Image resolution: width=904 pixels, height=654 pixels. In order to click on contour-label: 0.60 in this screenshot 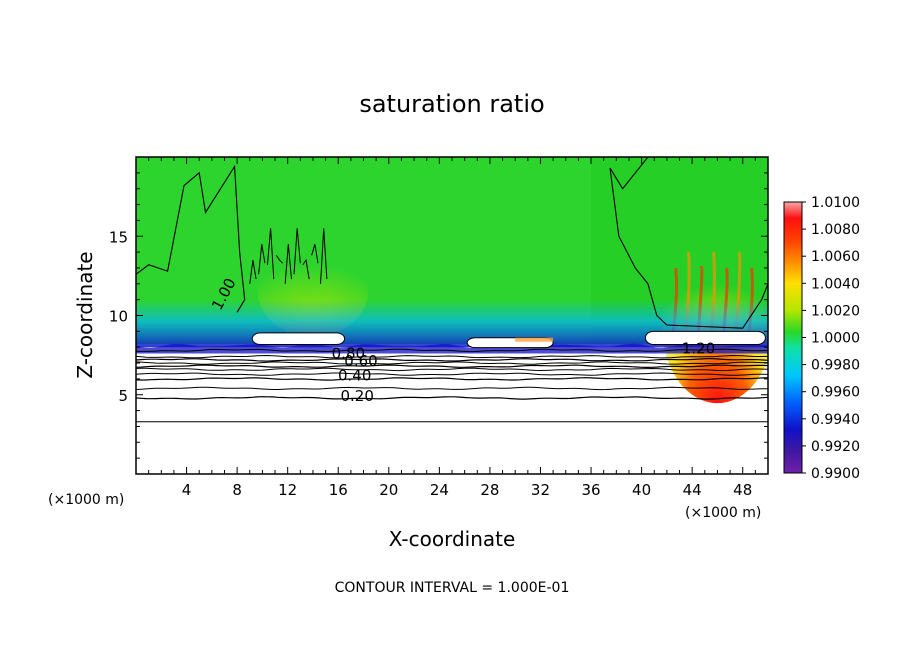, I will do `click(360, 361)`.